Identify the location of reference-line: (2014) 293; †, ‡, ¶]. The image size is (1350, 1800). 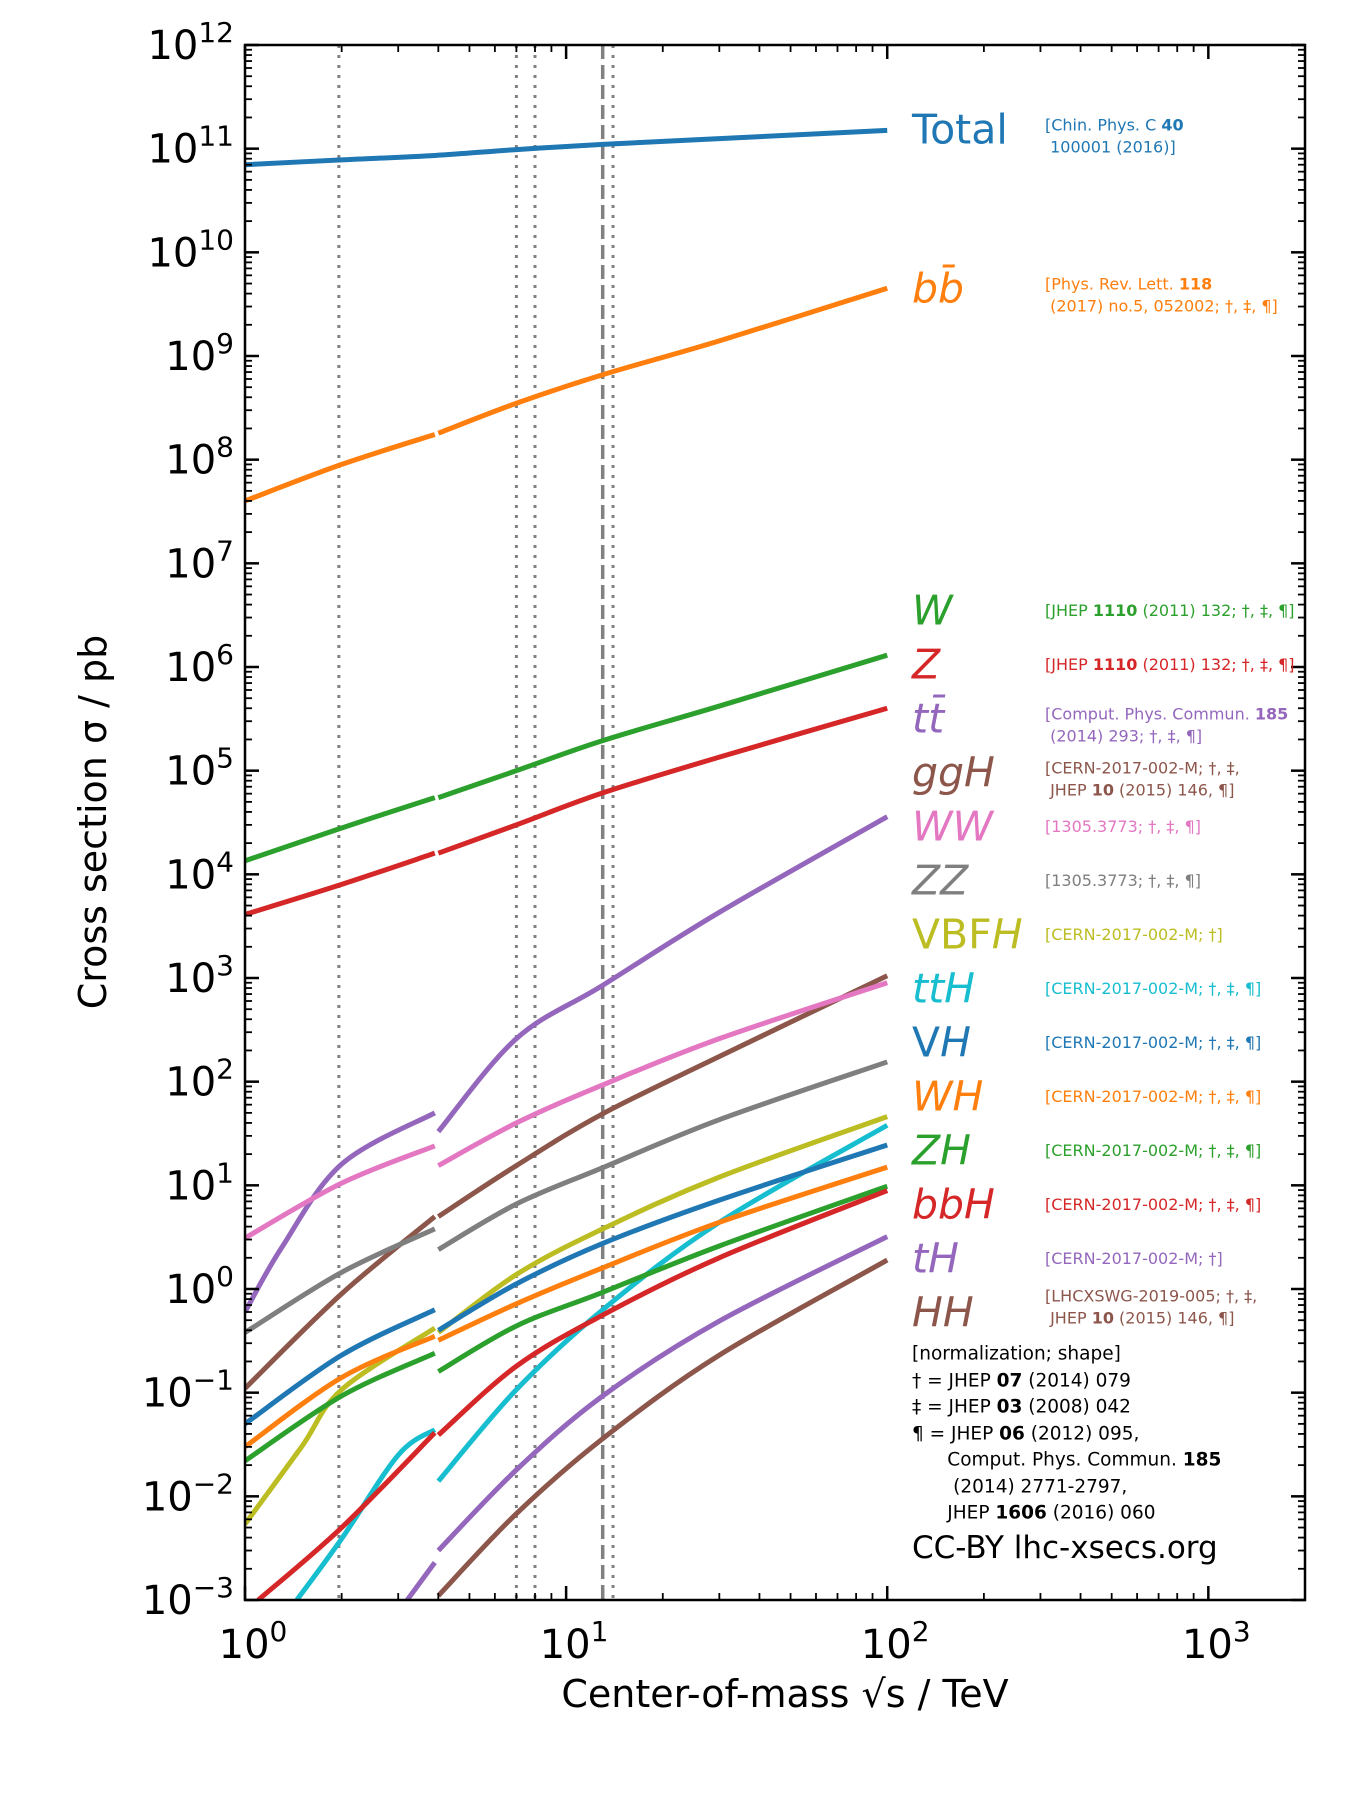
(1166, 736).